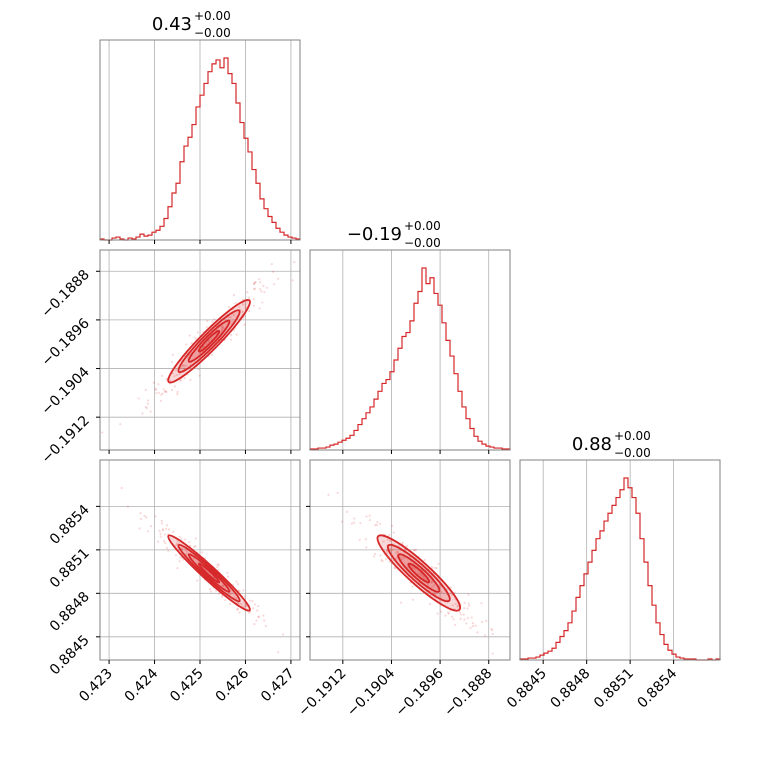  Describe the element at coordinates (233, 685) in the screenshot. I see `x-tick-label-p0-3: 0.426` at that location.